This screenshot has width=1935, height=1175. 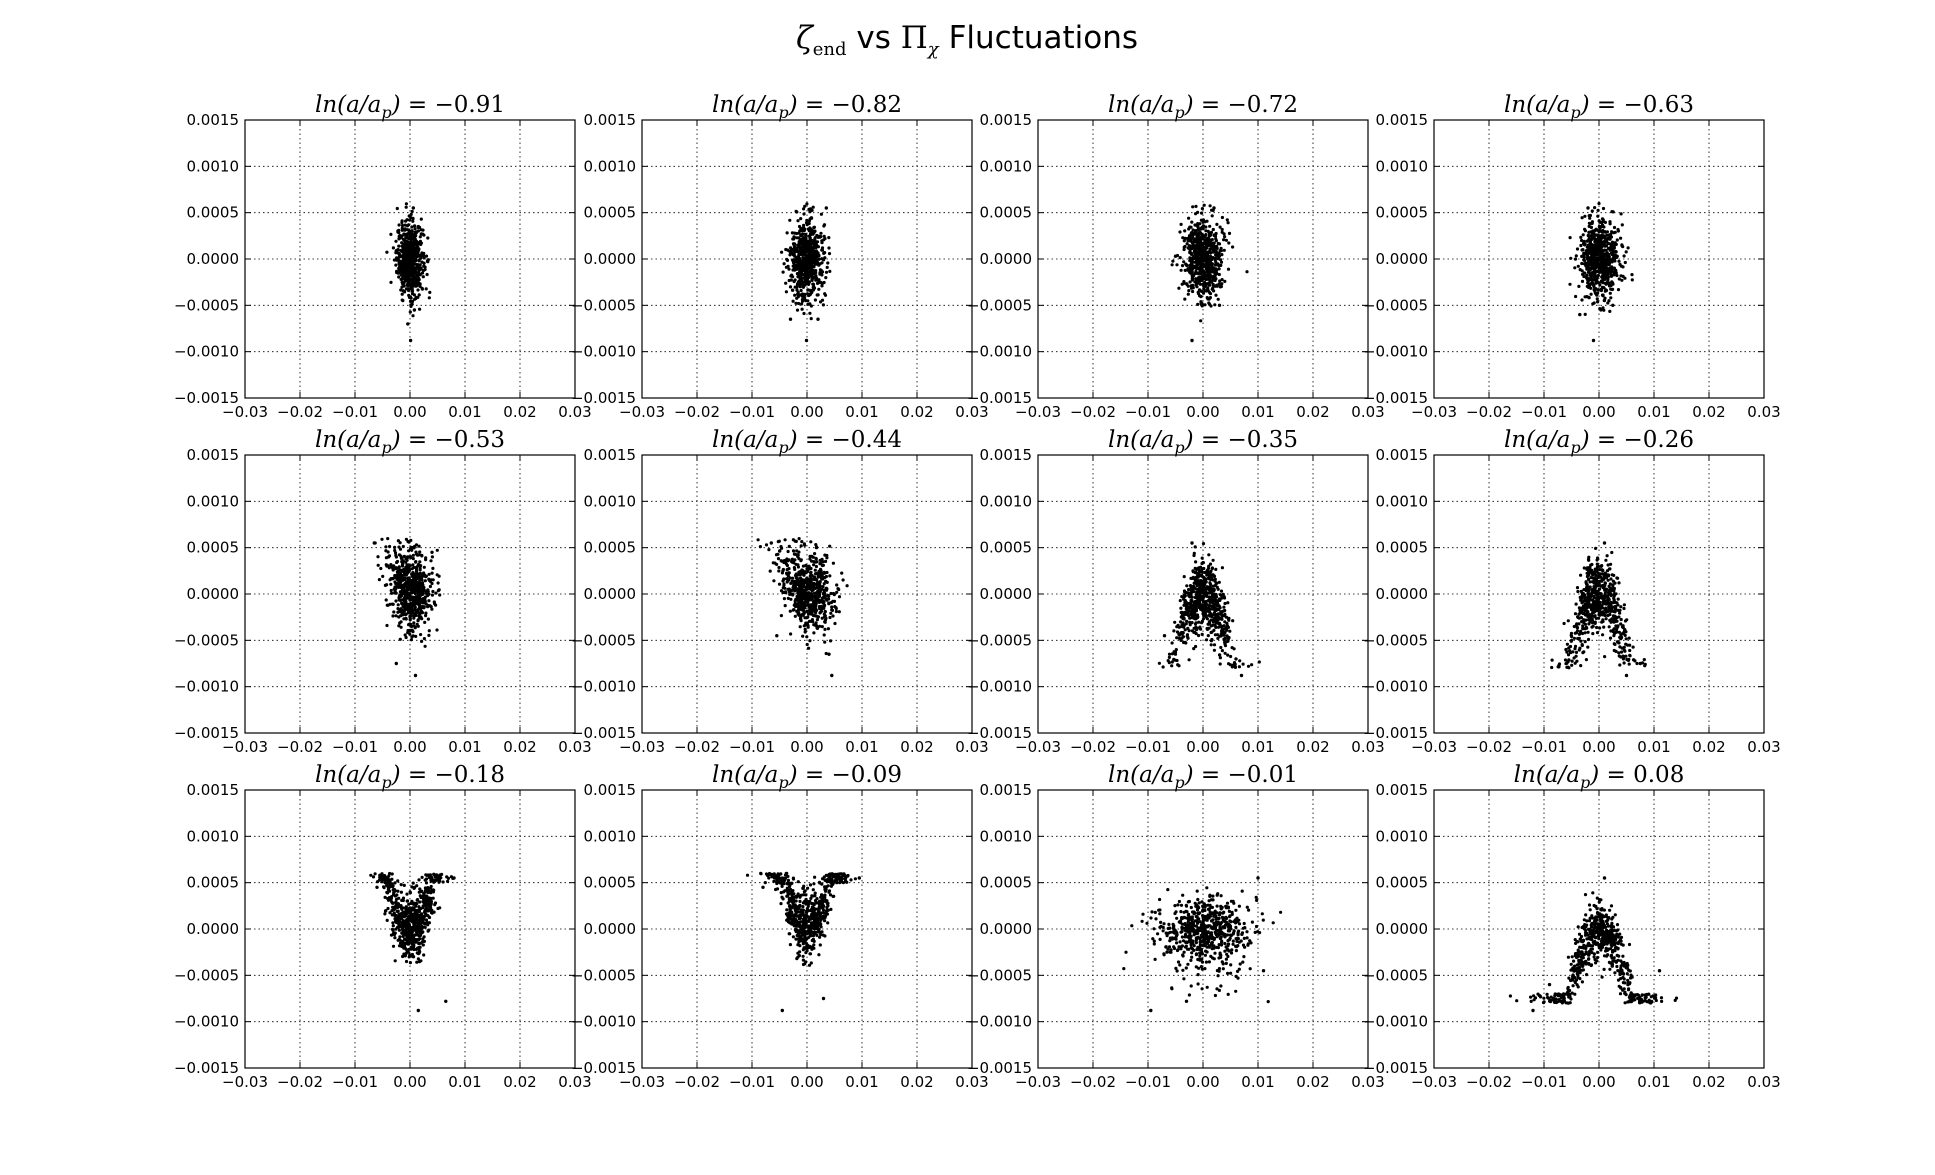 I want to click on x-tick-label: 0.01, so click(x=464, y=747).